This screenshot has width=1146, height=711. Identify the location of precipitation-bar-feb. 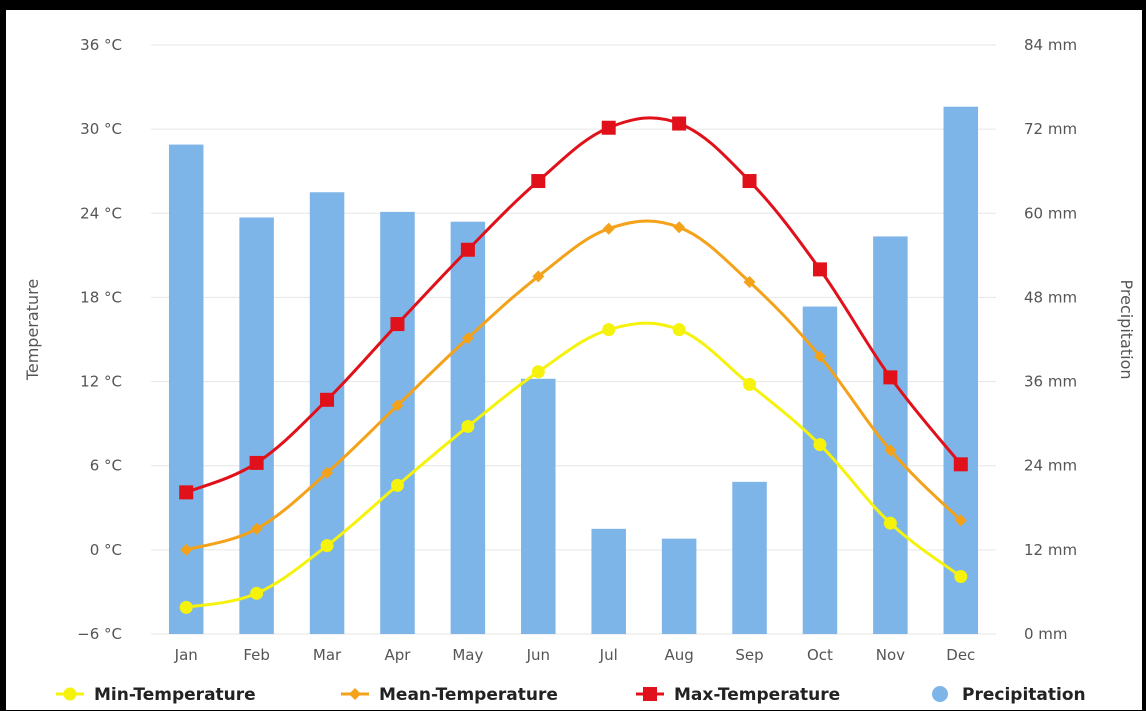
(256, 425).